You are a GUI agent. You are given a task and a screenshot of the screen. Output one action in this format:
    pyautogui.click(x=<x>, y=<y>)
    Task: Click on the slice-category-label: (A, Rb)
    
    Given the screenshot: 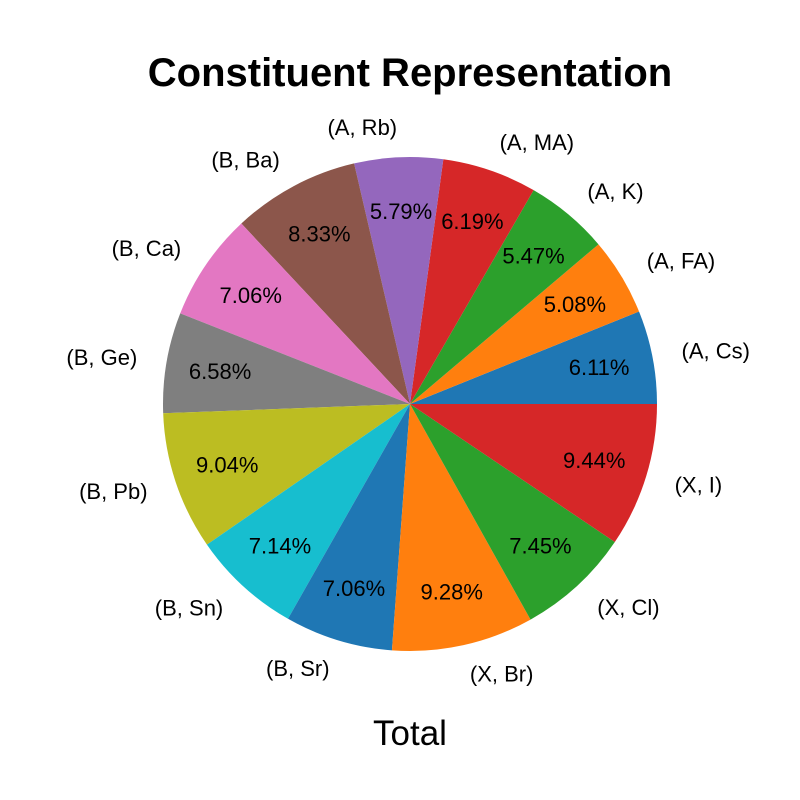 What is the action you would take?
    pyautogui.click(x=362, y=127)
    